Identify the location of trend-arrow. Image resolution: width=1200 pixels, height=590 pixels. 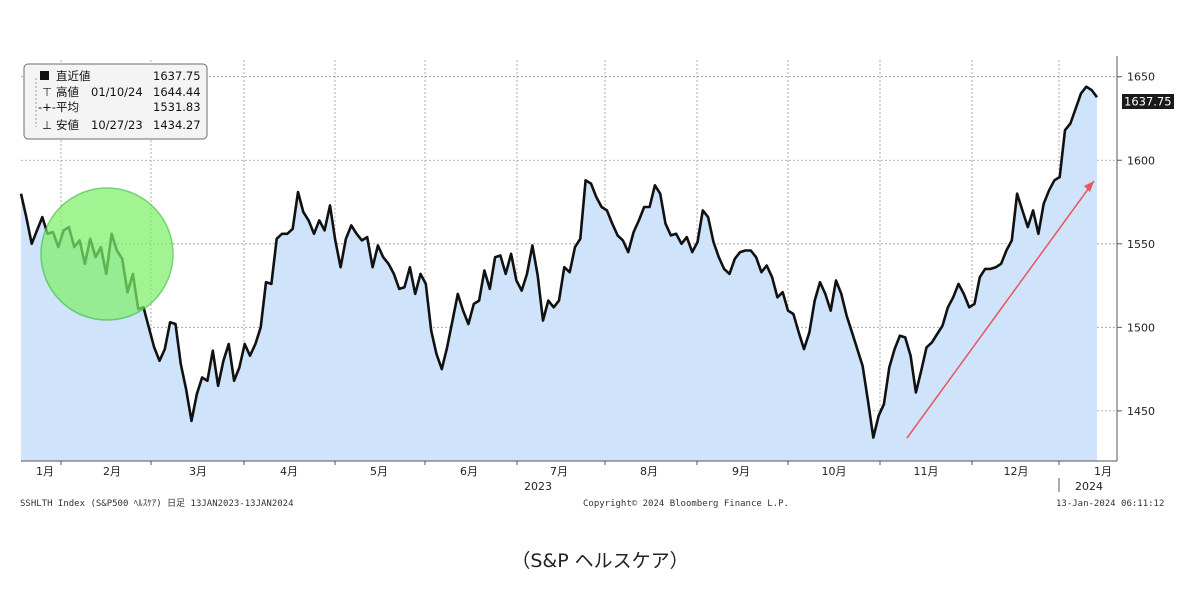
(1000, 309).